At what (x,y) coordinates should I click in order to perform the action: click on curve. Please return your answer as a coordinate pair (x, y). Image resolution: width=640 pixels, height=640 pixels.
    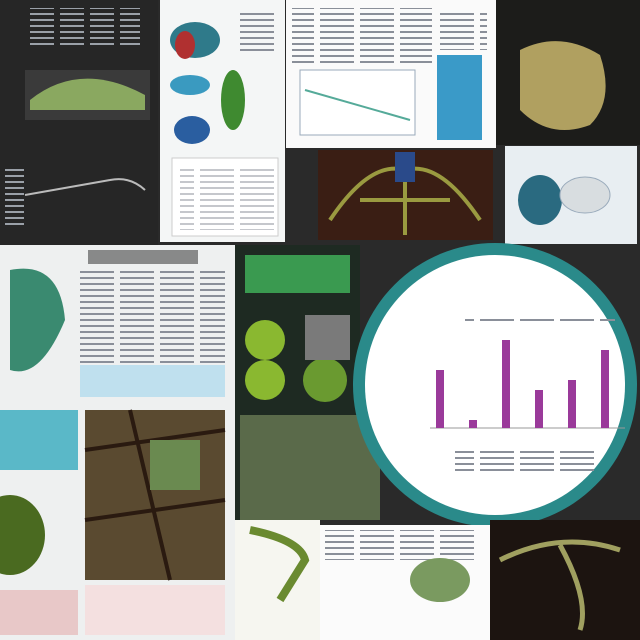
    Looking at the image, I should click on (85, 187).